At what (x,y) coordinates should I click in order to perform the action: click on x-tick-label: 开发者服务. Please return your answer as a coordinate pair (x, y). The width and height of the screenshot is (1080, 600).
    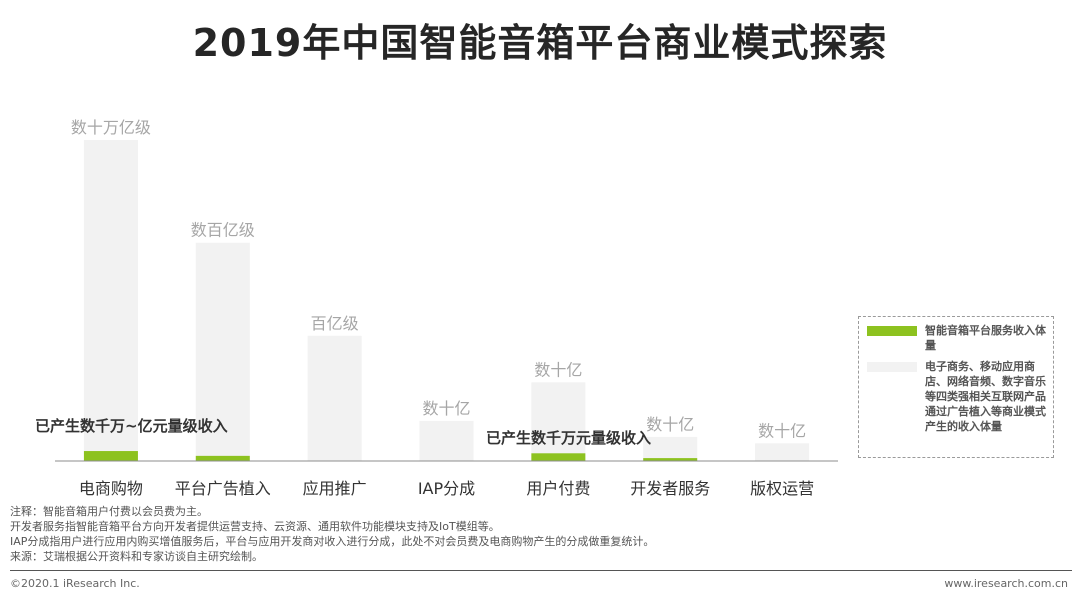
    Looking at the image, I should click on (670, 488).